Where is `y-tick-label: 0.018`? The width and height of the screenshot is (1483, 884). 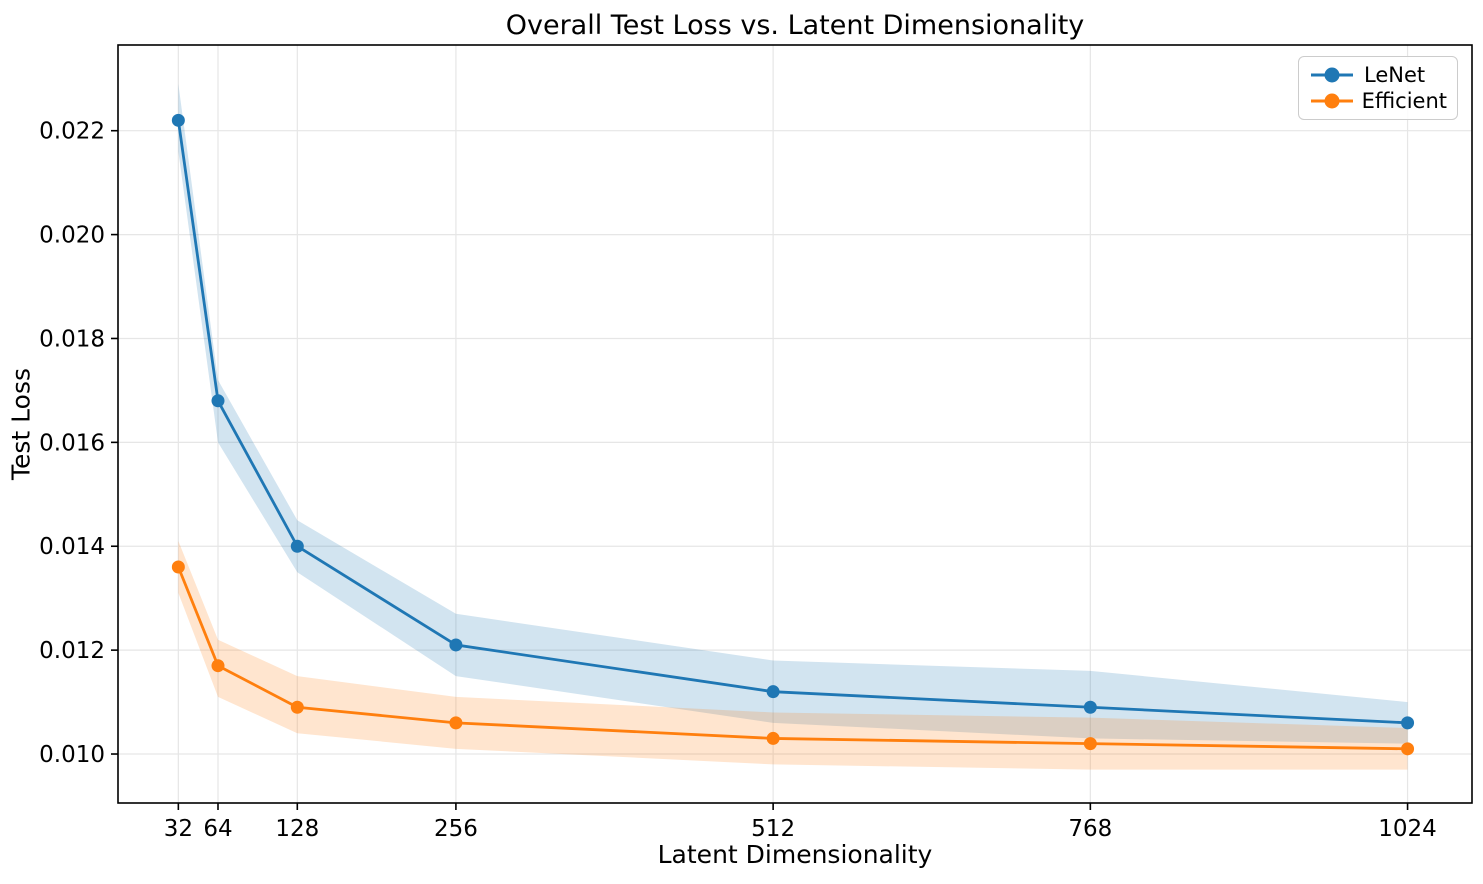 y-tick-label: 0.018 is located at coordinates (72, 339).